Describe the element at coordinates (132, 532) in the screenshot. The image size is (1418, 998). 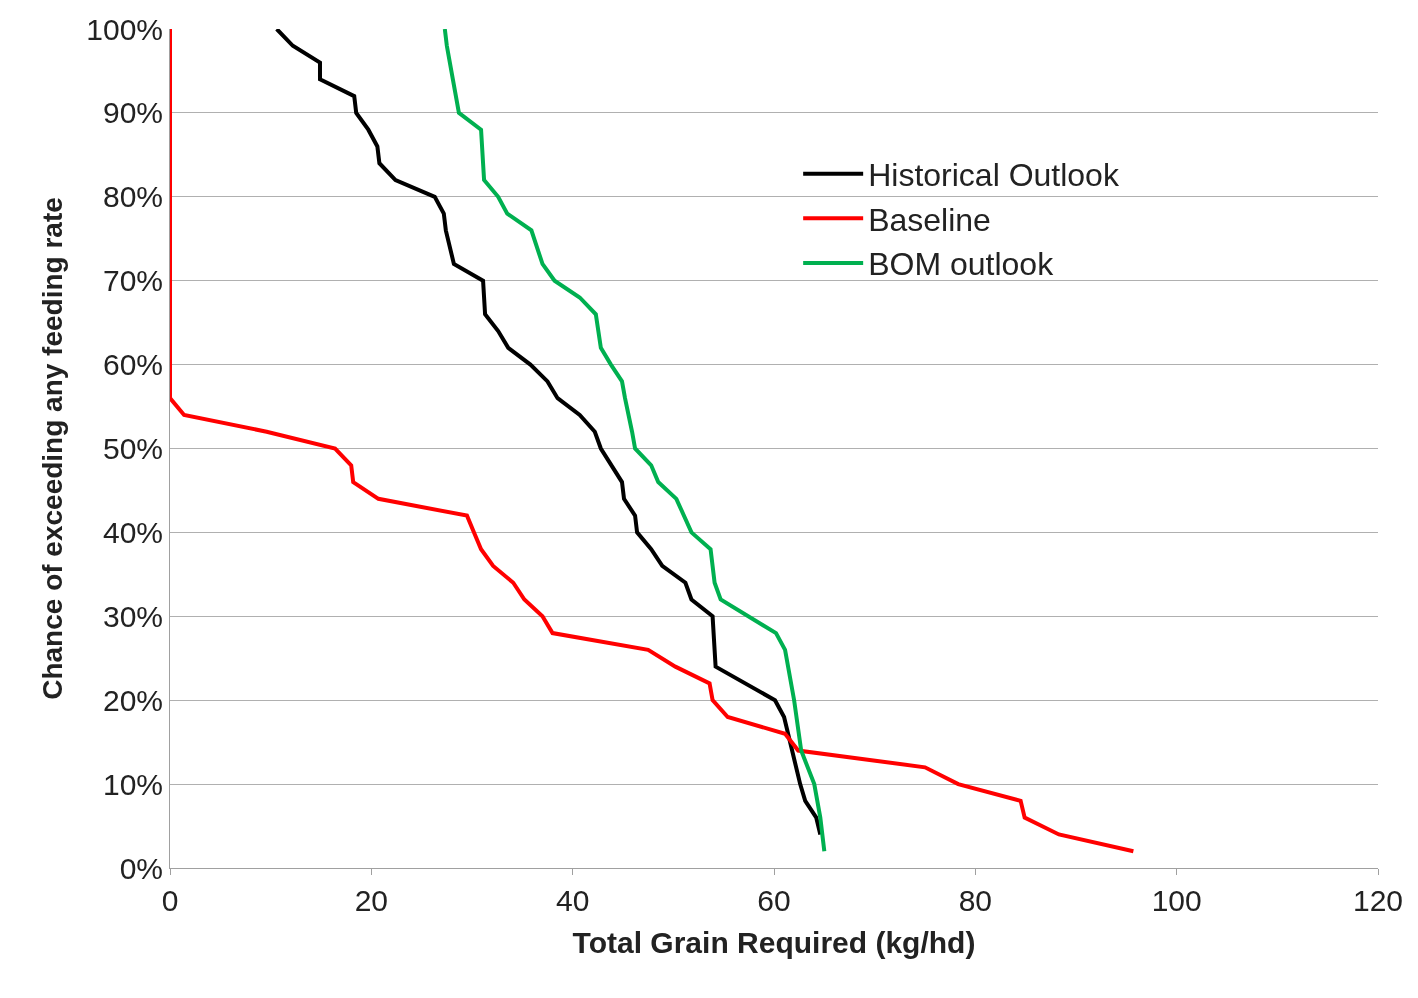
I see `y-tick-label: 40%` at that location.